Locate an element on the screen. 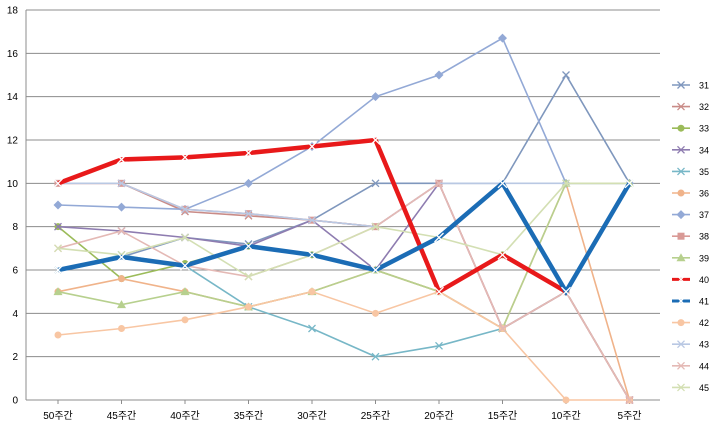 The image size is (720, 436). legend-item-45: 45 is located at coordinates (690, 388).